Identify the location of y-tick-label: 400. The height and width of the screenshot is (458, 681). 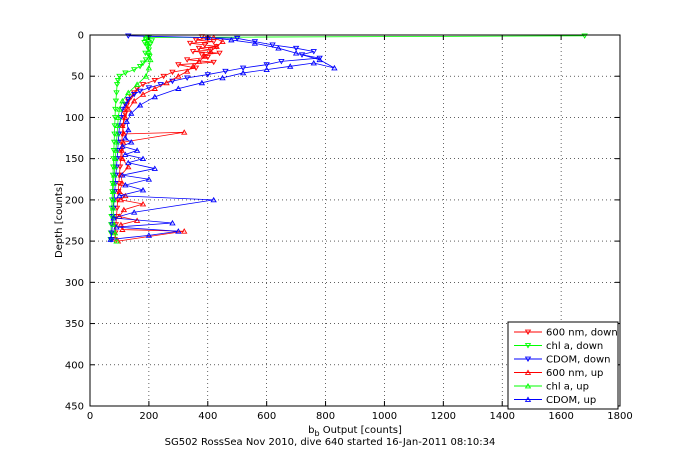
(74, 365).